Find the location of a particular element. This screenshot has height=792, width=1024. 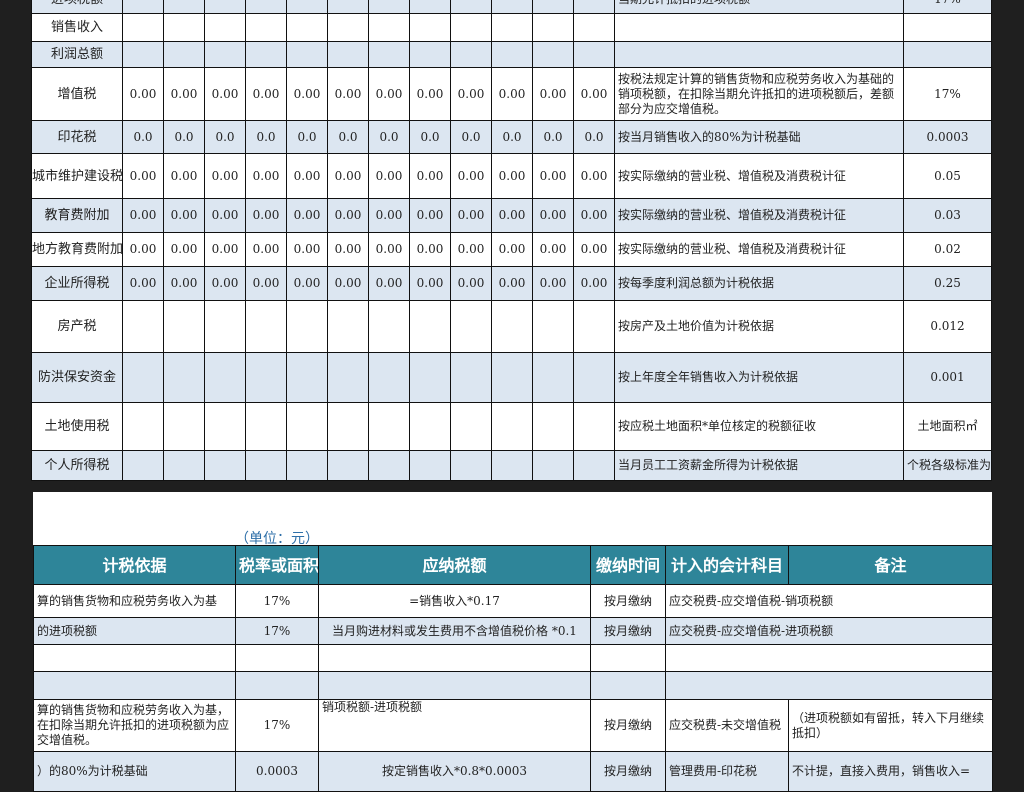

tax-rate-cell: 个税各级标准为 is located at coordinates (947, 465).